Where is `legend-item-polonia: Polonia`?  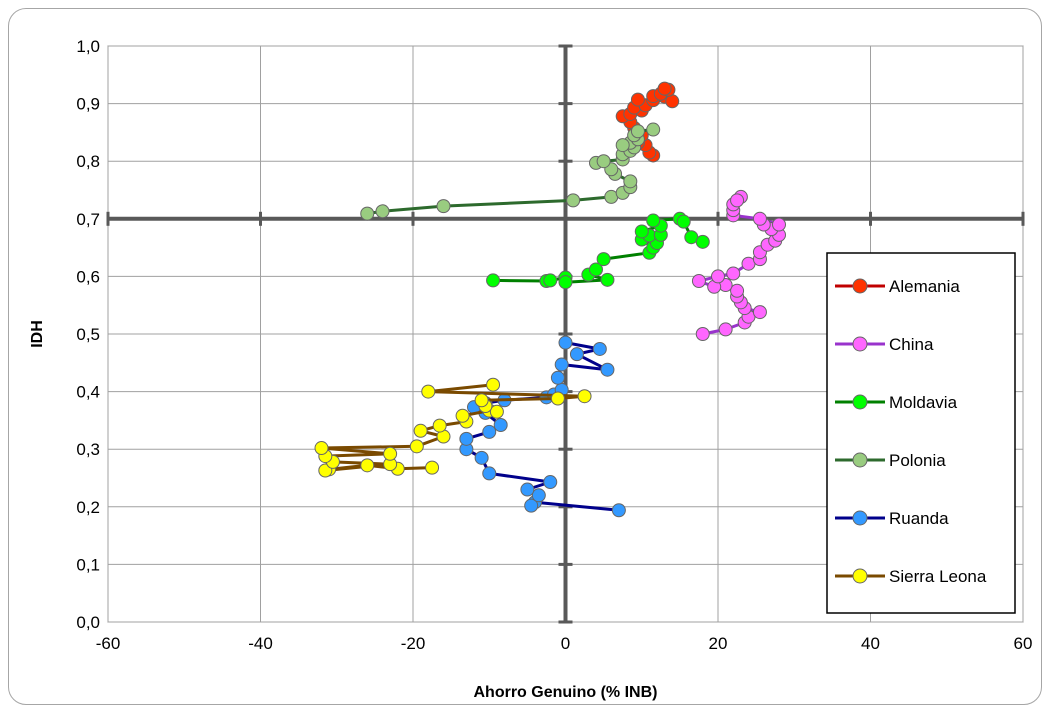 legend-item-polonia: Polonia is located at coordinates (890, 460).